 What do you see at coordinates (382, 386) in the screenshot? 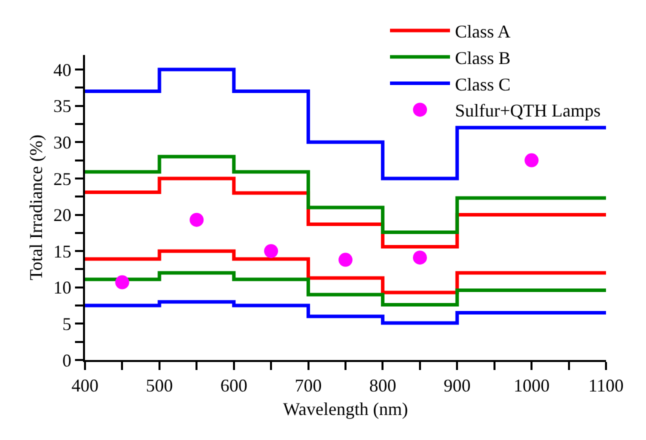
I see `x-tick-label: 800` at bounding box center [382, 386].